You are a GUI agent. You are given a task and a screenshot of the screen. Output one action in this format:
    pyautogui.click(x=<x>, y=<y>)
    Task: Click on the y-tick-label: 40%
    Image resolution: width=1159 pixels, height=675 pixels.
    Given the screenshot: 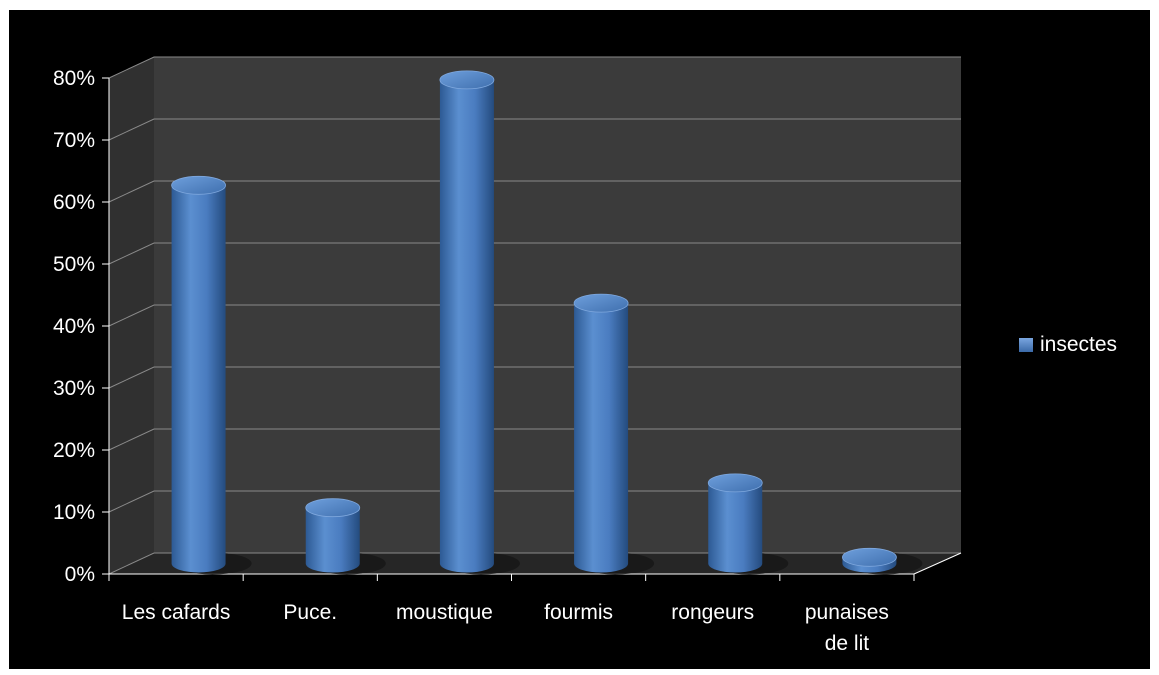 What is the action you would take?
    pyautogui.click(x=74, y=326)
    